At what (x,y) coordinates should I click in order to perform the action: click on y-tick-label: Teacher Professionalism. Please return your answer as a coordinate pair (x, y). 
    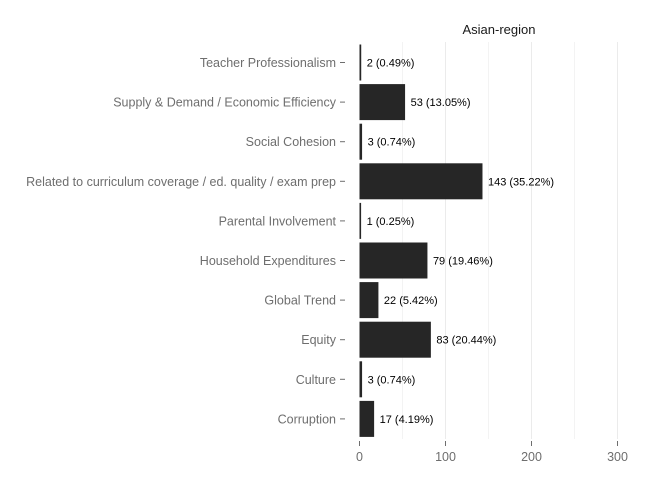
    Looking at the image, I should click on (268, 63).